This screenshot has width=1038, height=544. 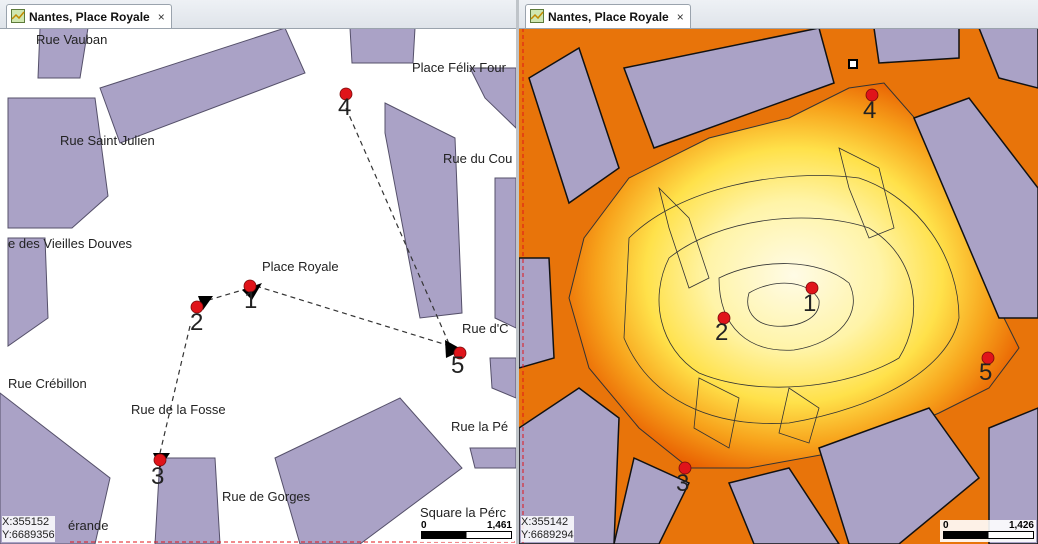 I want to click on street-label: Rue du Cou, so click(x=477, y=158).